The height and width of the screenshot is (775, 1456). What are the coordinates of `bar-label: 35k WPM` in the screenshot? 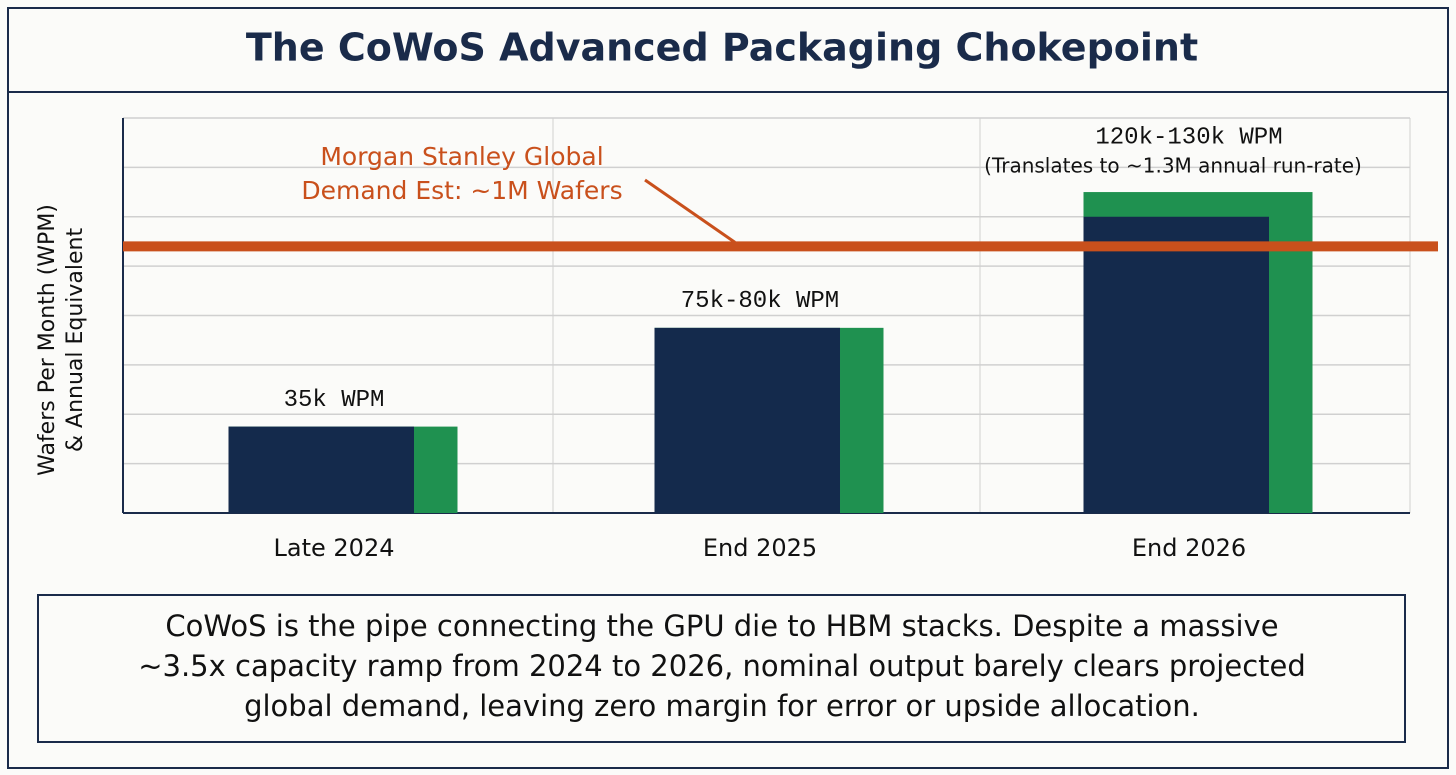 It's located at (334, 400).